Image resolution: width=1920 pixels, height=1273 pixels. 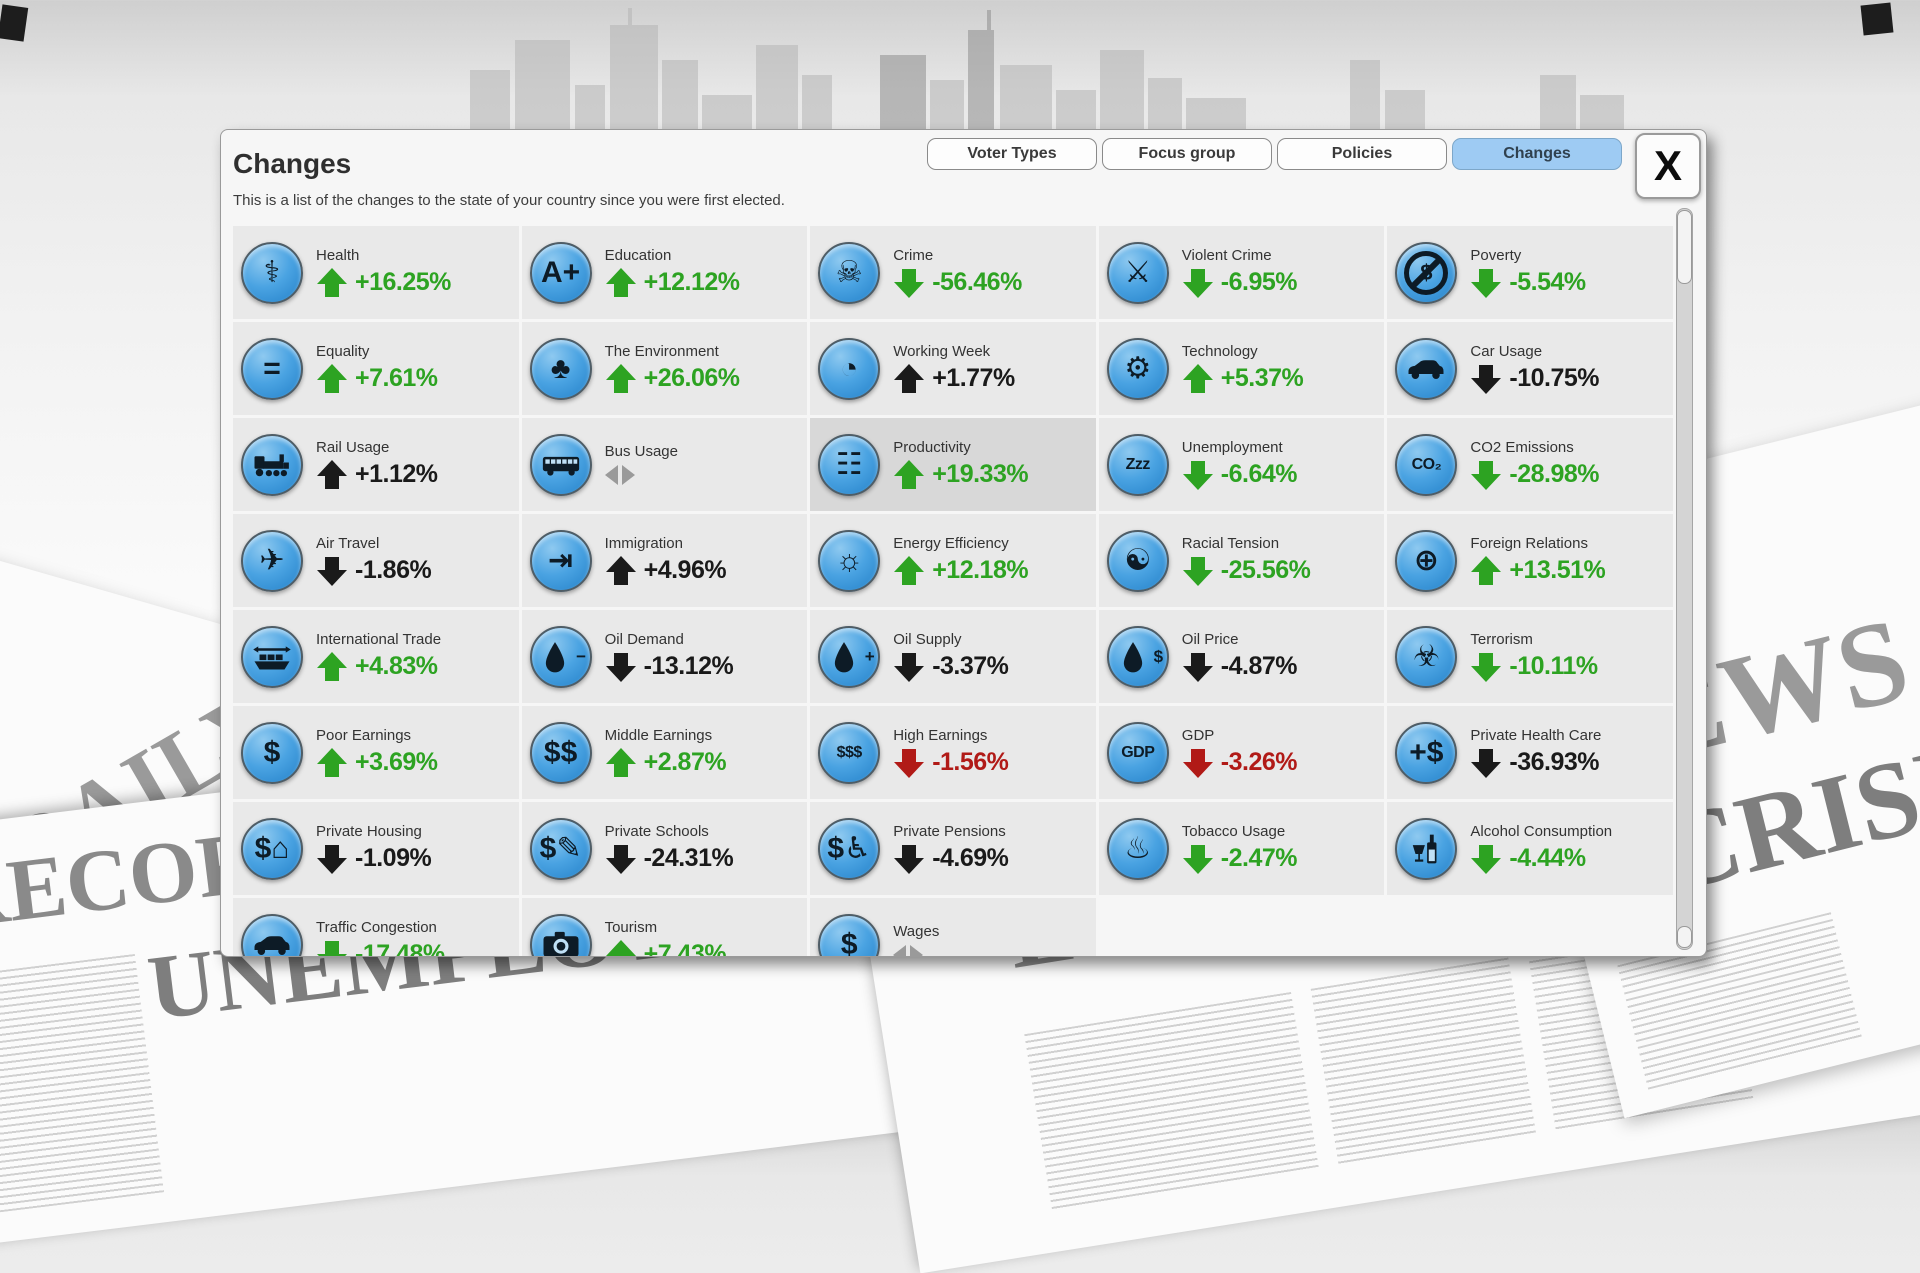 What do you see at coordinates (1530, 464) in the screenshot?
I see `change-cell-co2-emissions: CO₂ CO2 Emissions -28.98%` at bounding box center [1530, 464].